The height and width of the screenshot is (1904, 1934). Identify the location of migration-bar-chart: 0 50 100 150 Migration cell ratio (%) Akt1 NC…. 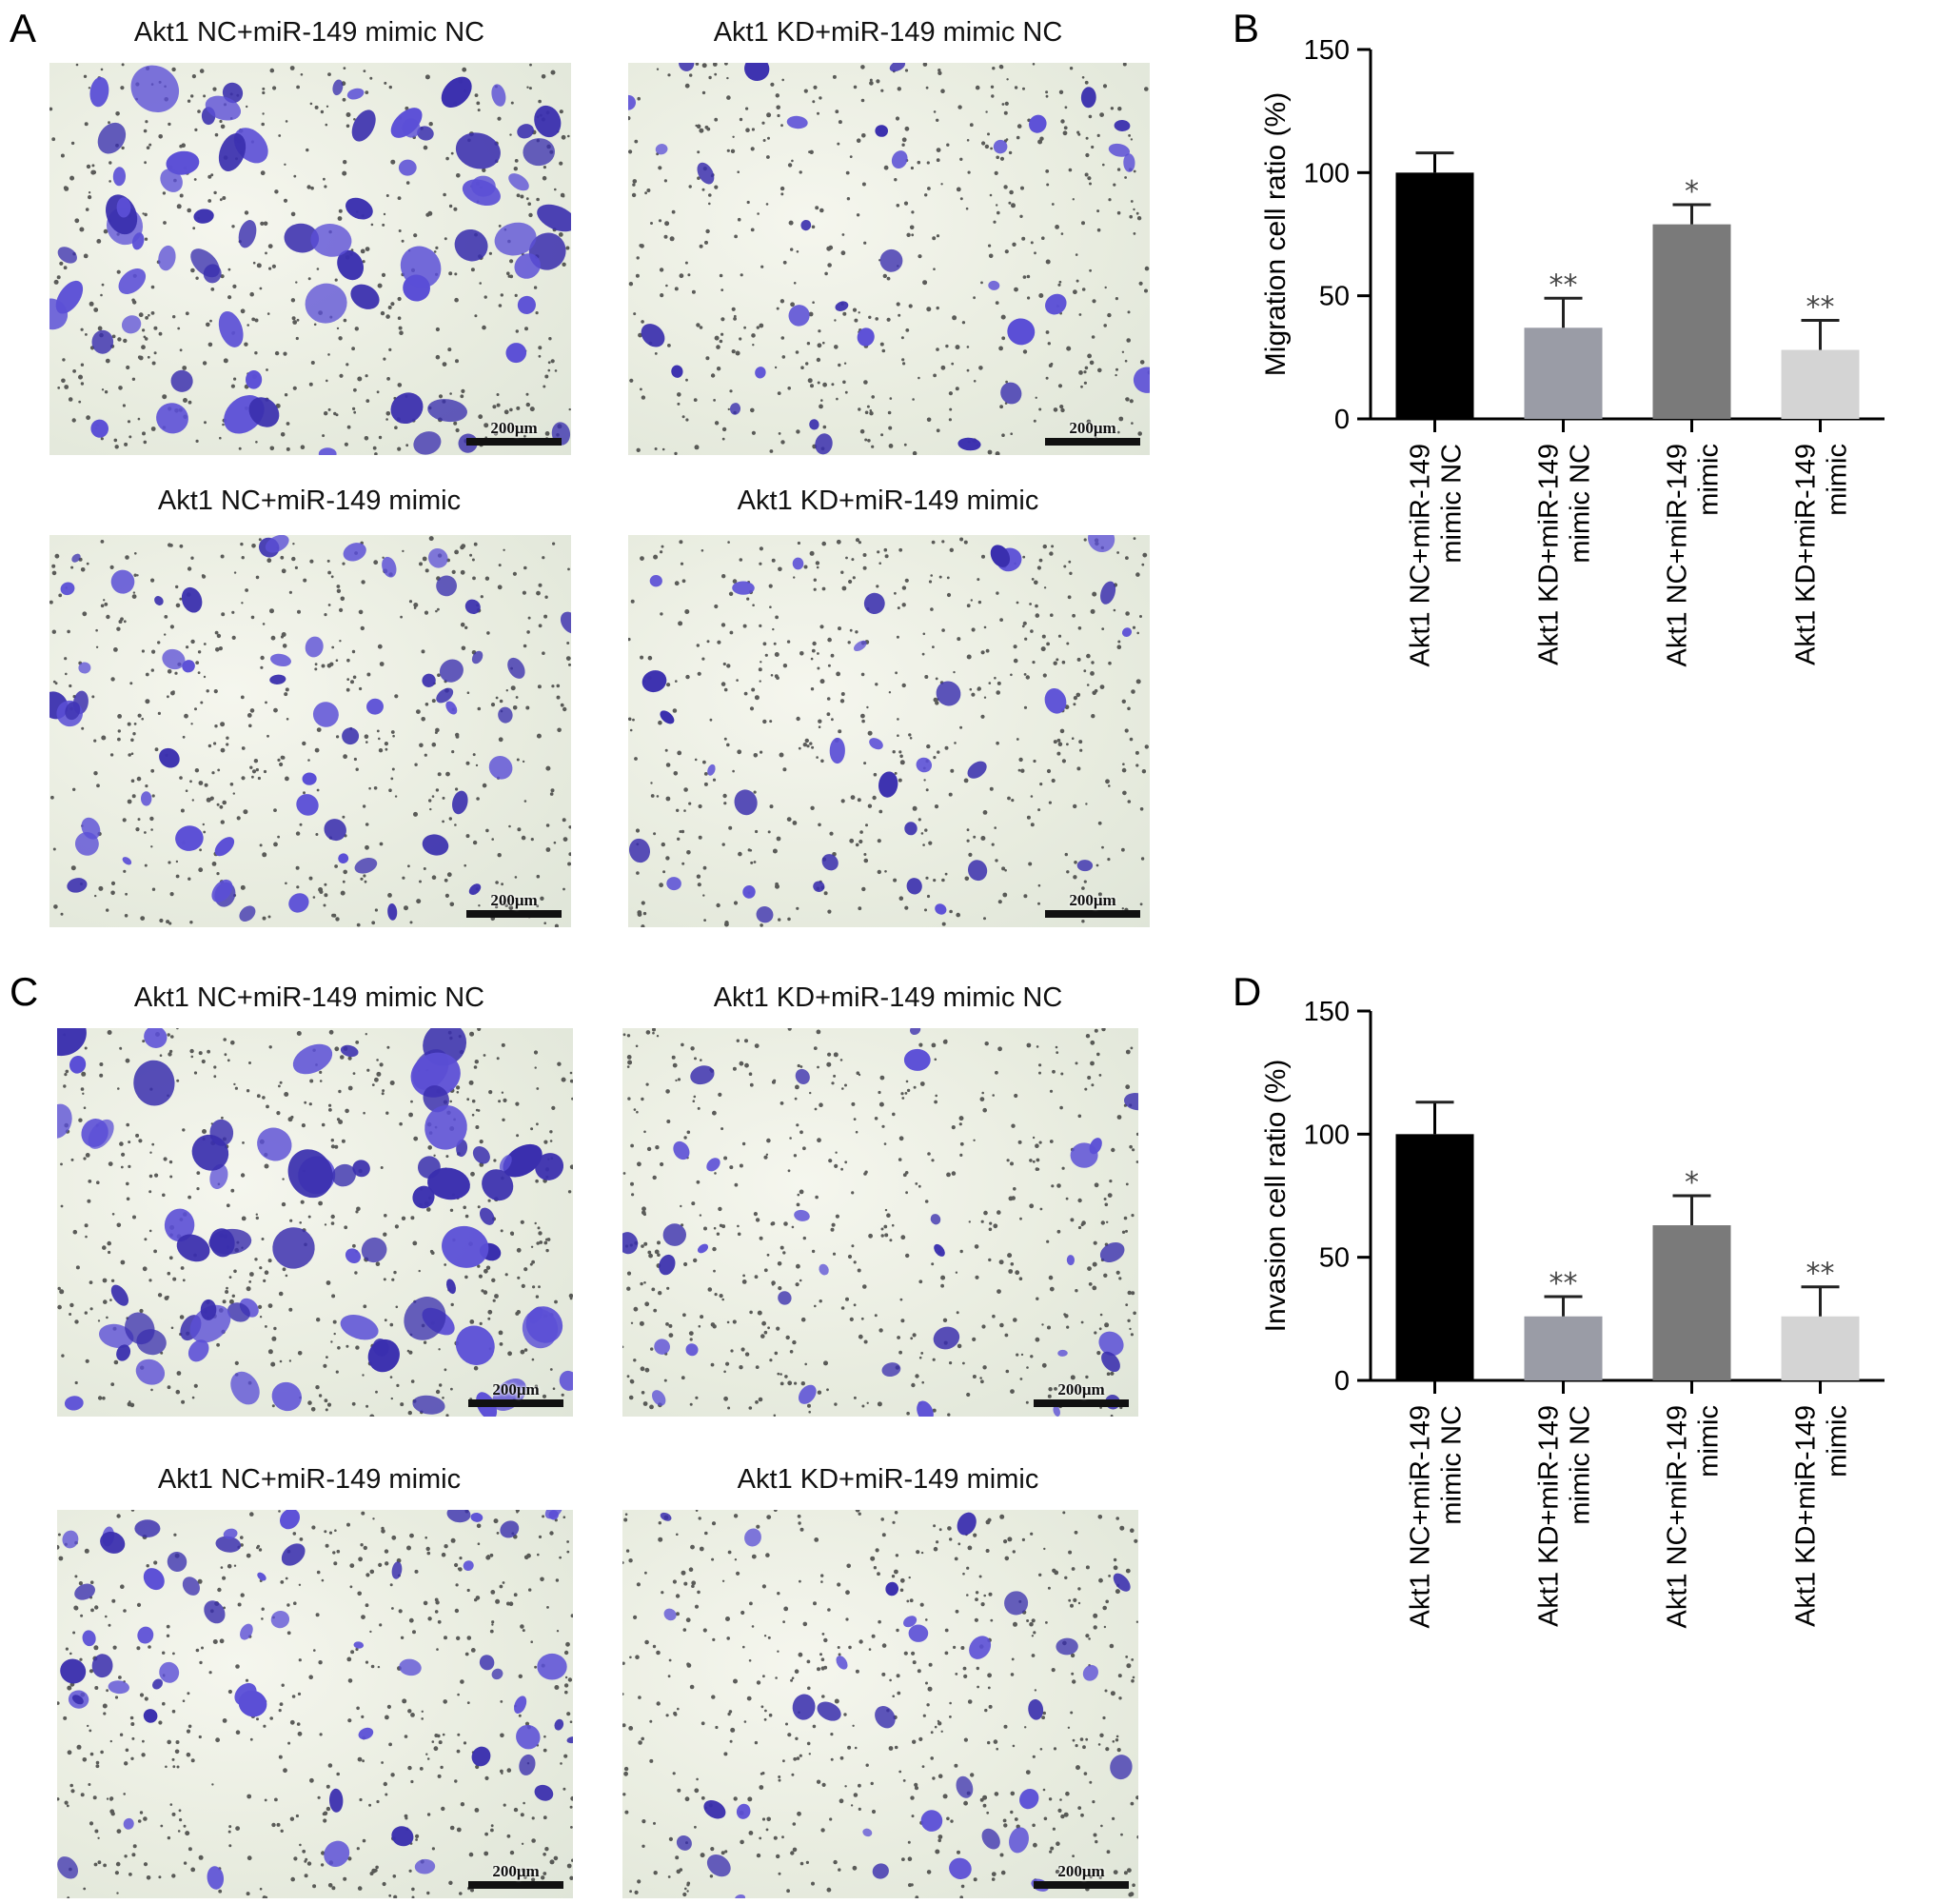
(1570, 390).